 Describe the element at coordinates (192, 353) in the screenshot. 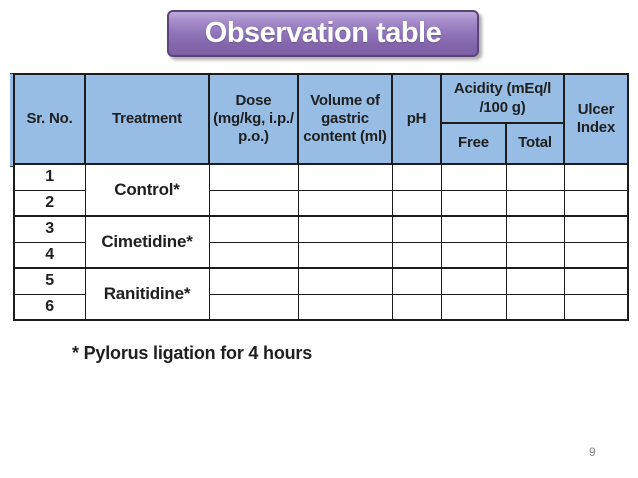

I see `footnote: * Pylorus ligation for 4 hours` at that location.